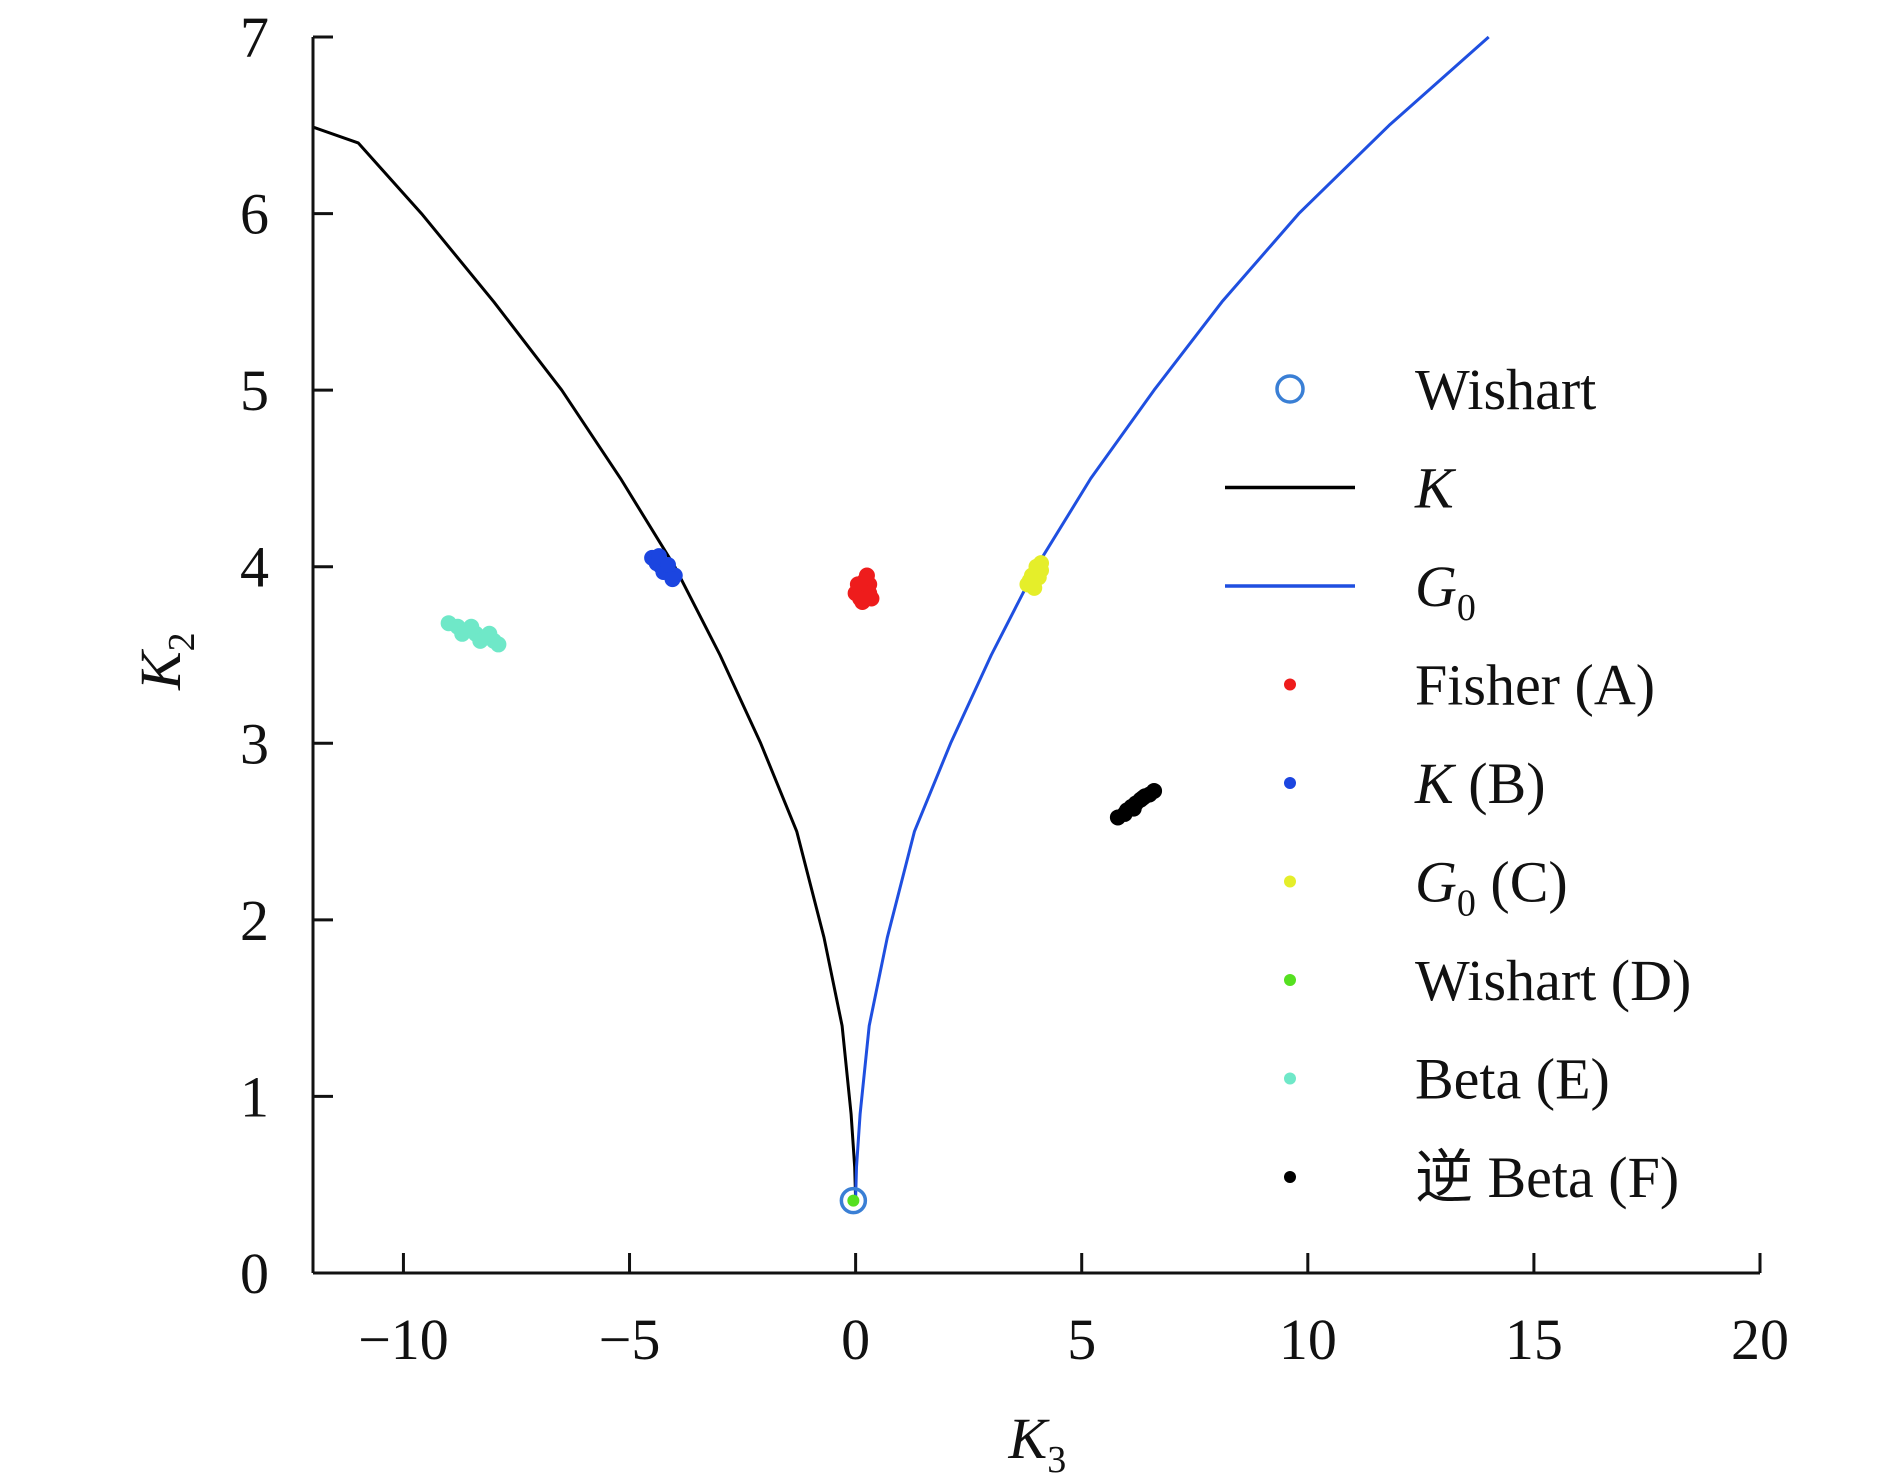 The height and width of the screenshot is (1480, 1890). I want to click on series-wishart, so click(853, 1200).